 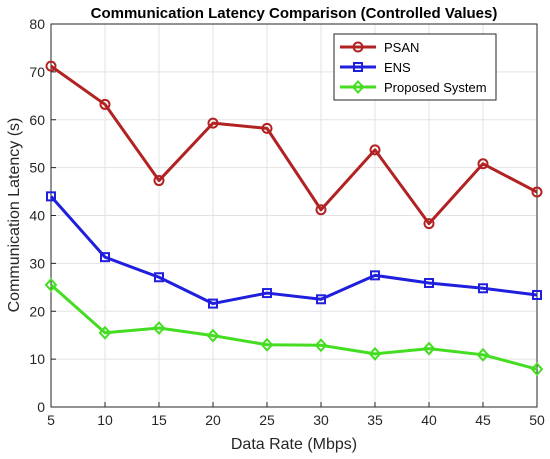 I want to click on x-tick-label: 20, so click(x=213, y=420).